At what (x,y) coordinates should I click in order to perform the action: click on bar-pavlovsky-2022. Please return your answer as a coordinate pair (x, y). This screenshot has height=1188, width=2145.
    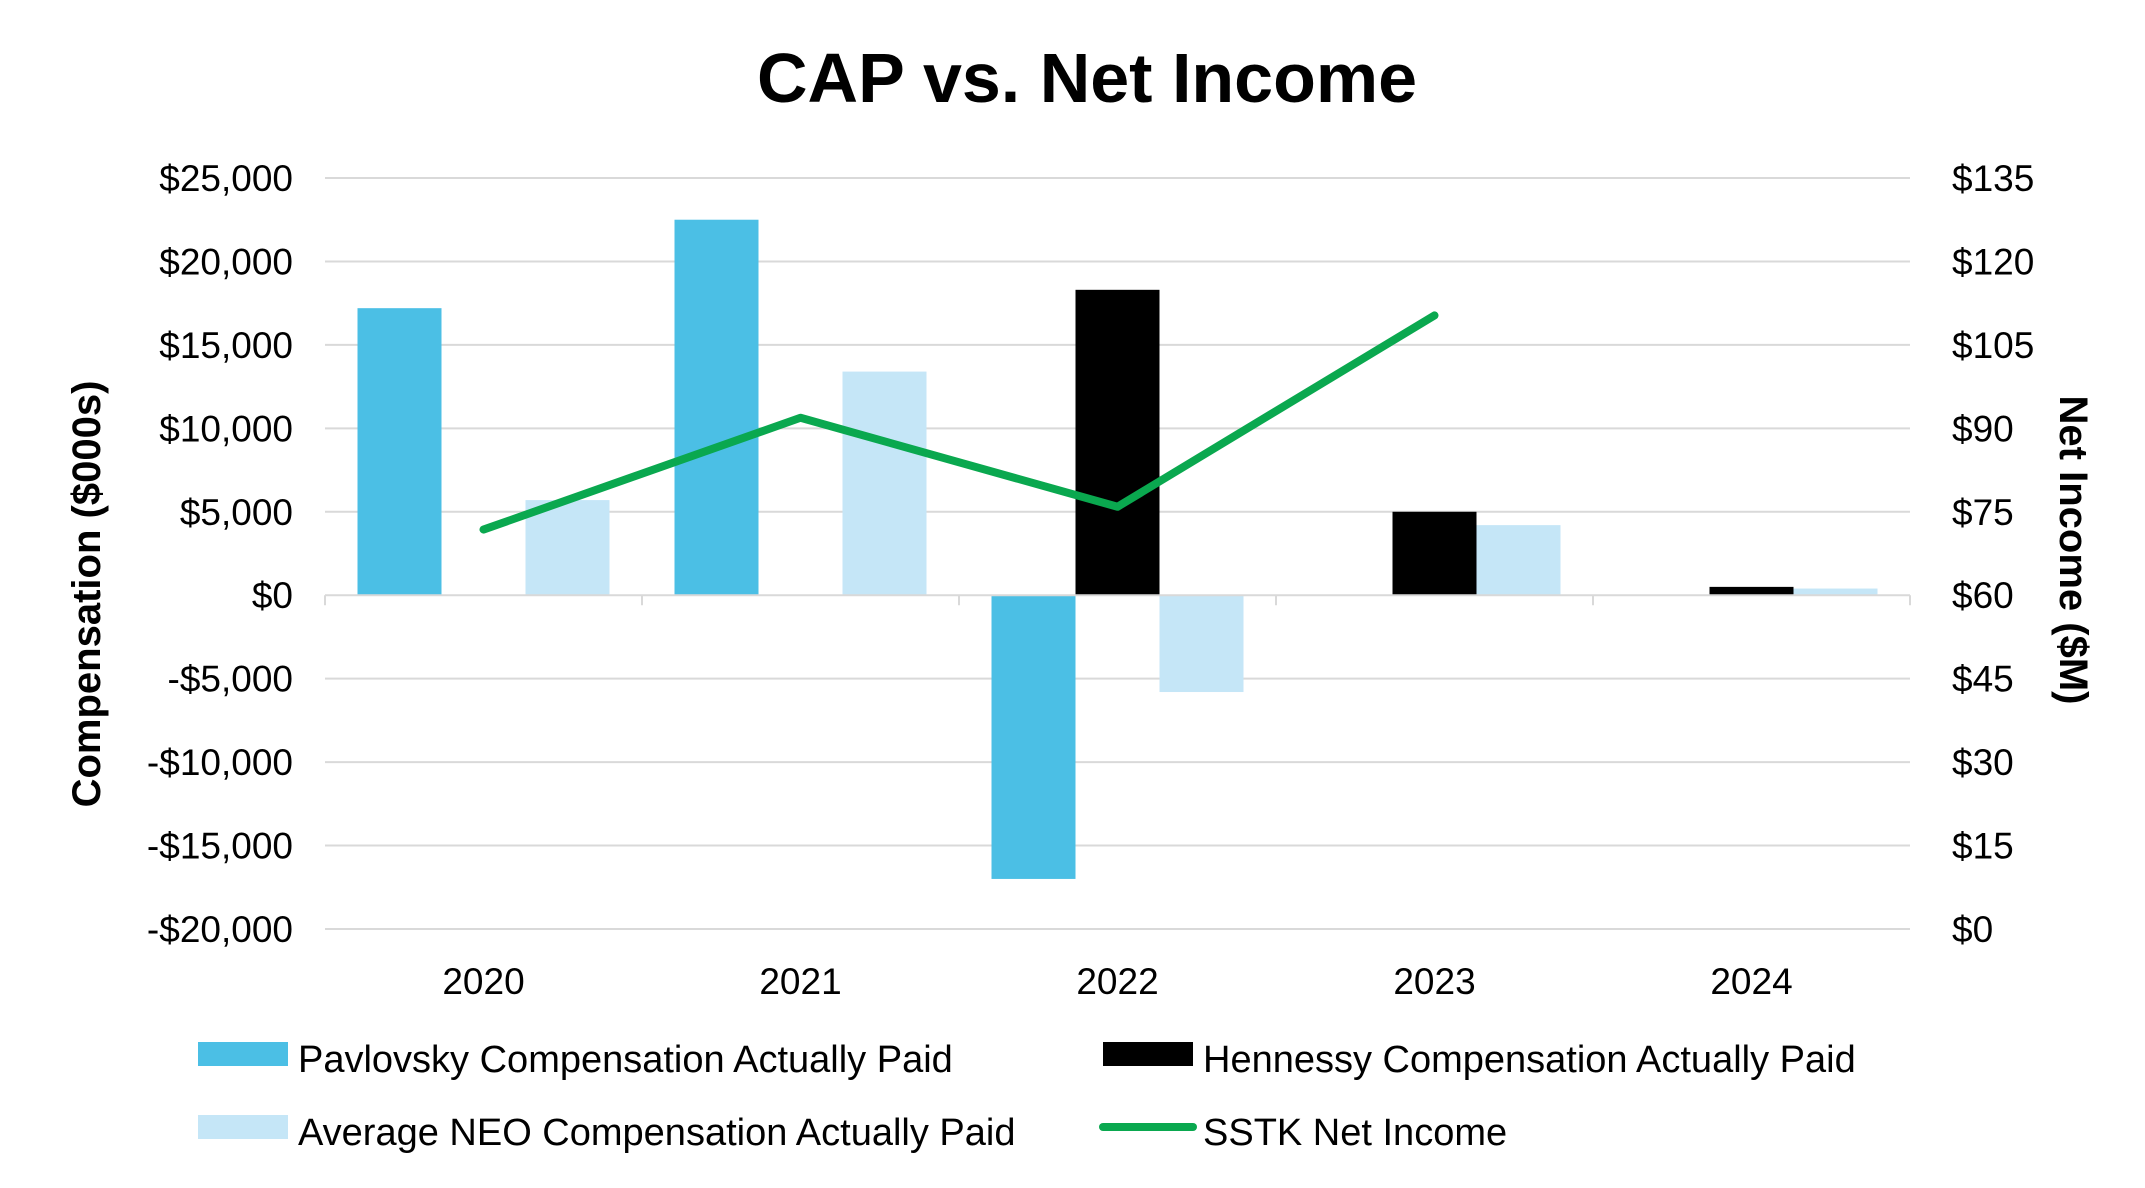
    Looking at the image, I should click on (1033, 737).